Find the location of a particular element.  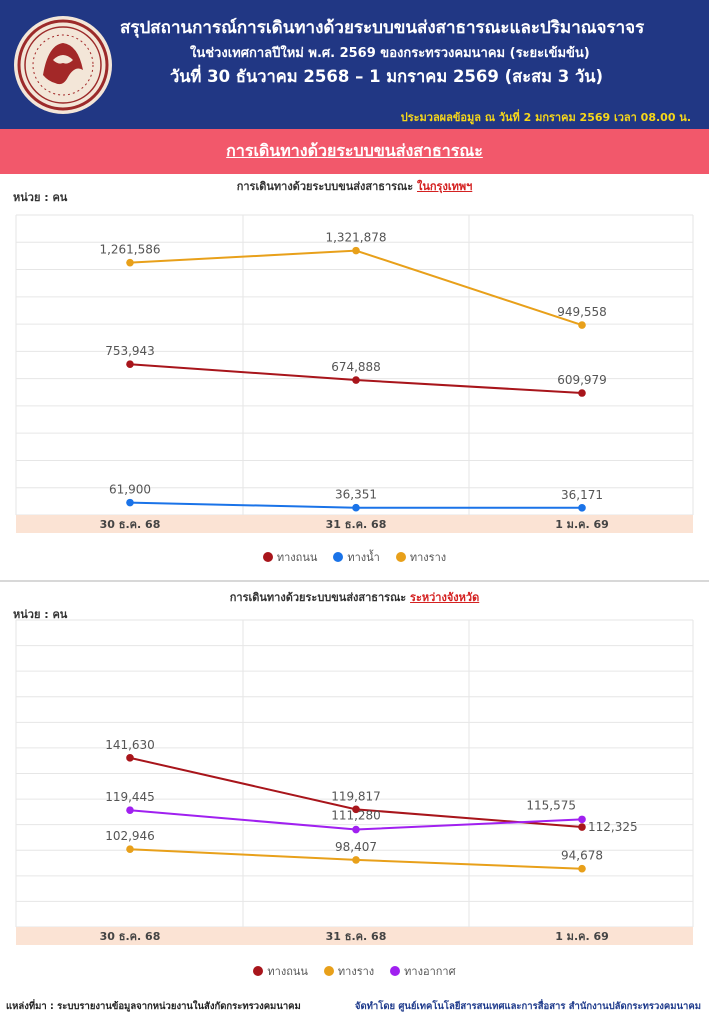

chart1-unit-label: หน่วย : คน is located at coordinates (40, 197).